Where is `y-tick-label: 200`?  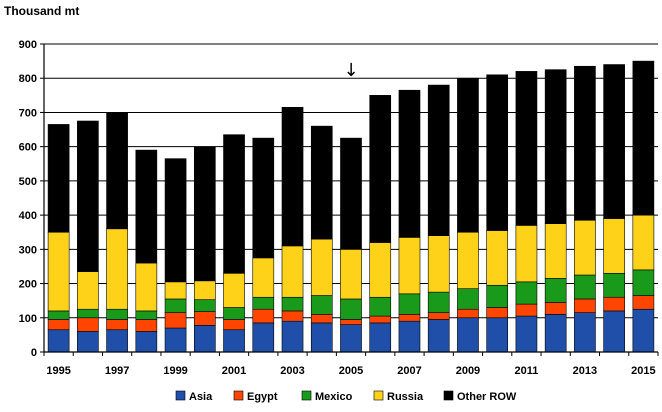
y-tick-label: 200 is located at coordinates (28, 285).